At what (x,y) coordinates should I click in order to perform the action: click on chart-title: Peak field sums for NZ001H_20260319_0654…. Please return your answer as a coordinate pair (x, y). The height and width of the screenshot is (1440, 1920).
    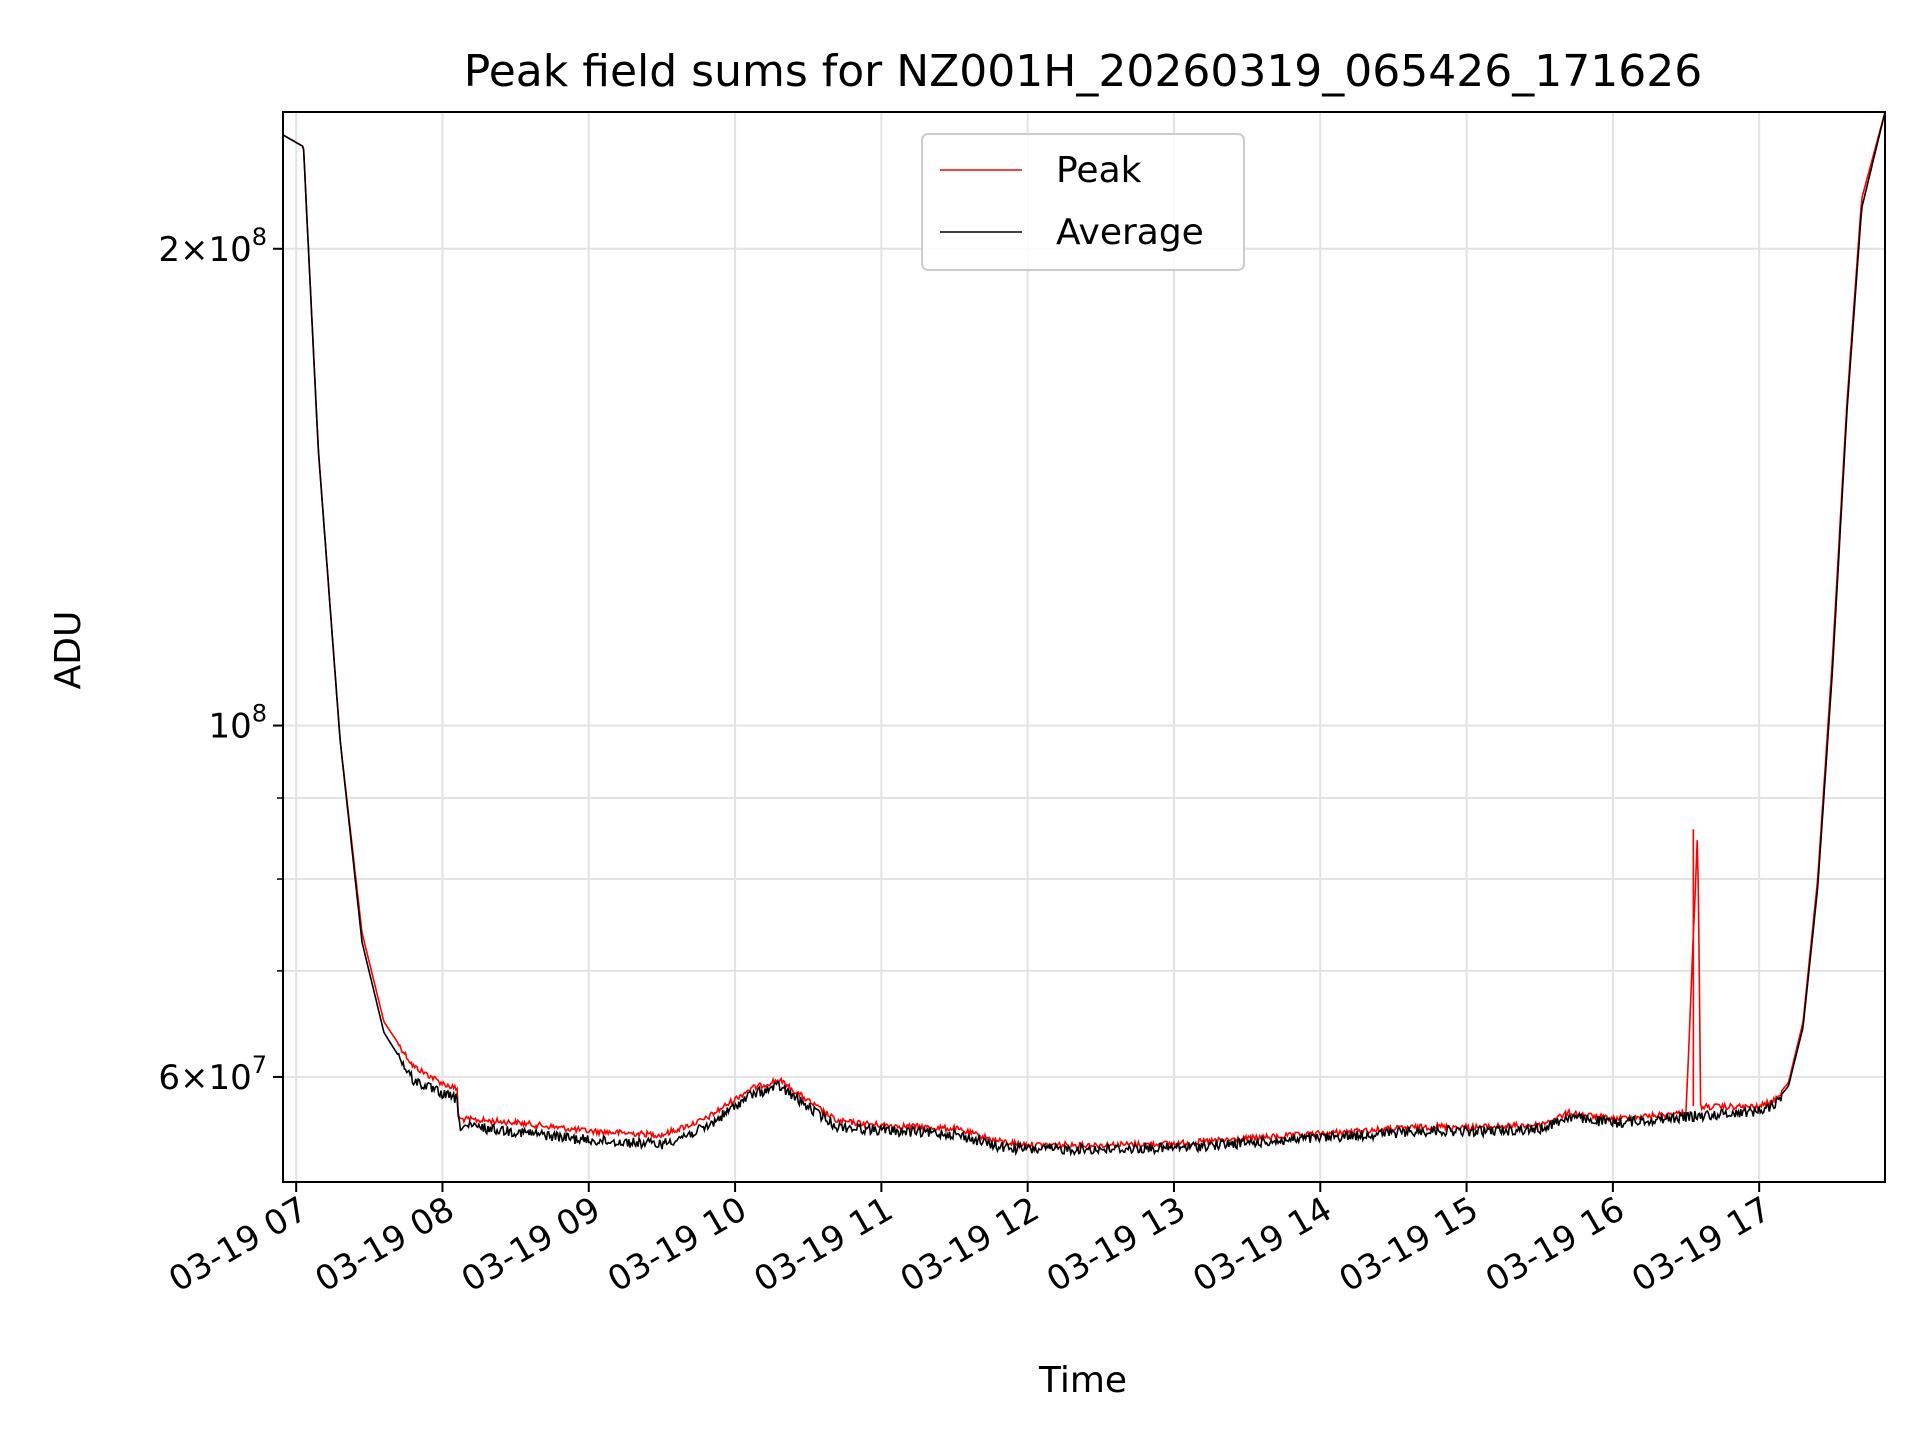
    Looking at the image, I should click on (1083, 71).